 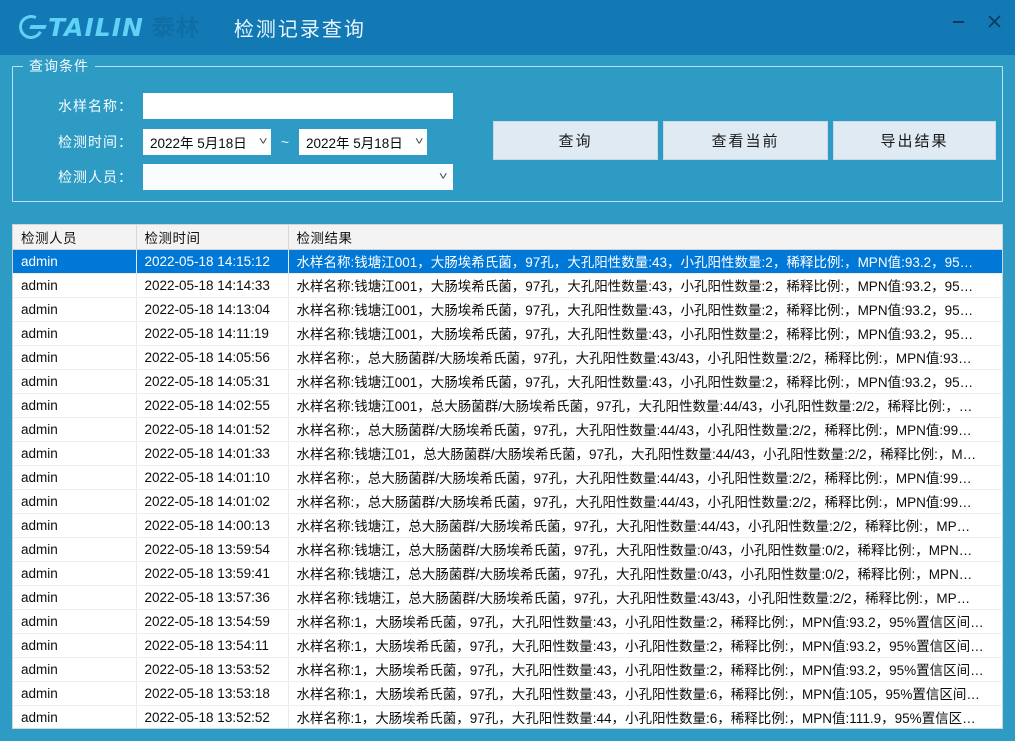 I want to click on cell-time: 2022-05-18 14:02:55, so click(x=212, y=405).